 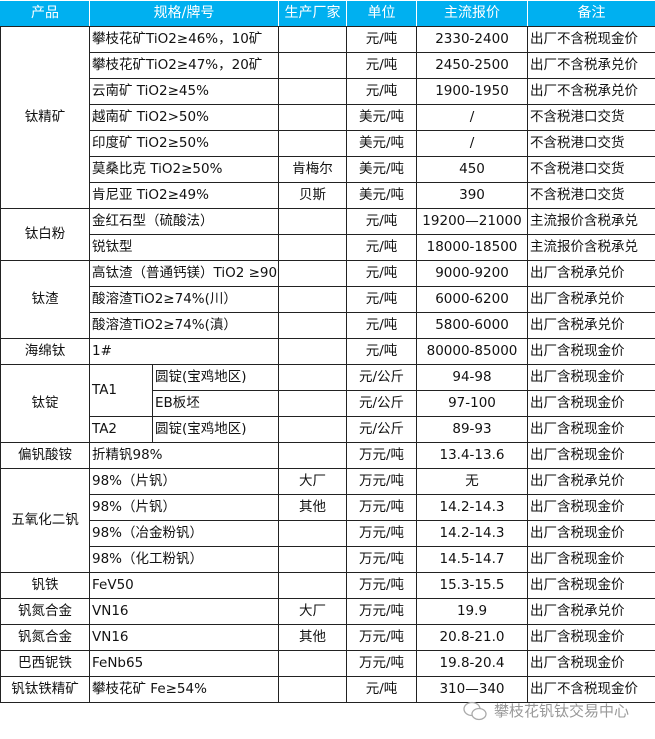 What do you see at coordinates (472, 637) in the screenshot?
I see `price-cell: 20.8-21.0` at bounding box center [472, 637].